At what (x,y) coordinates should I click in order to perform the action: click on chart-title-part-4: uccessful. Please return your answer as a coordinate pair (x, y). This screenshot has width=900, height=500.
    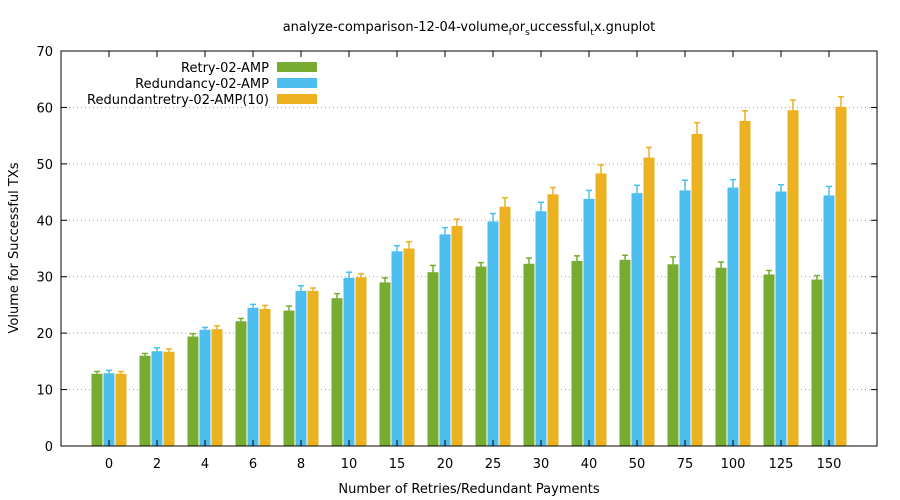
    Looking at the image, I should click on (560, 27).